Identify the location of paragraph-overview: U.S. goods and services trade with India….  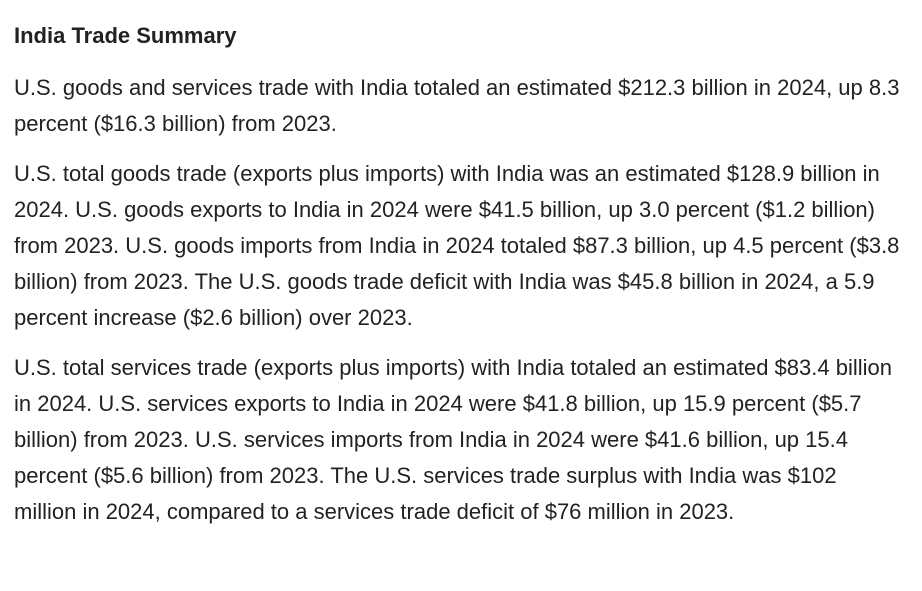
(457, 105).